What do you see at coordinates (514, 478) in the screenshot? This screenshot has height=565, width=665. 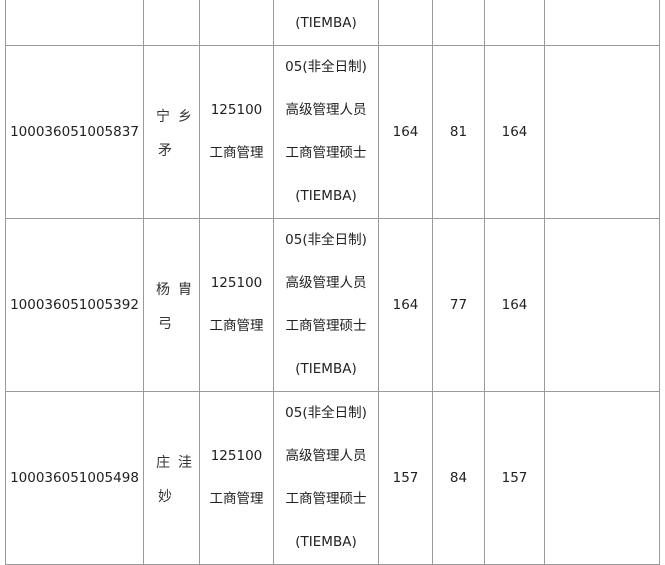 I see `score-final: 157` at bounding box center [514, 478].